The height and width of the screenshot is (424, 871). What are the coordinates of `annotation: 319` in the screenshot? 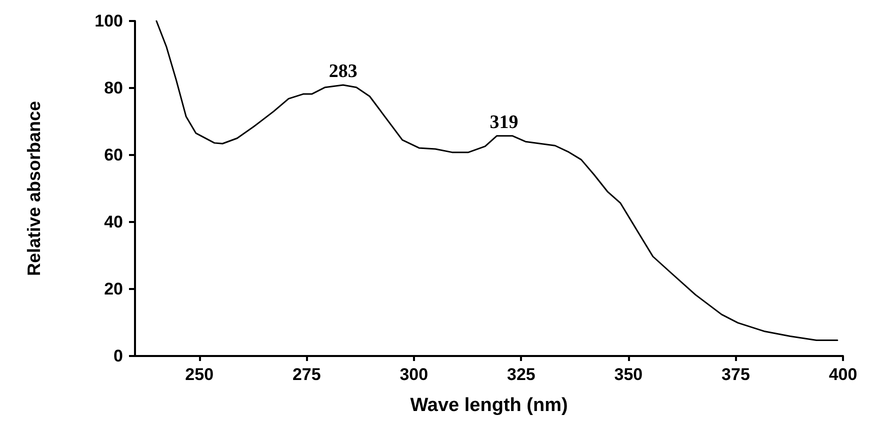 It's located at (504, 122).